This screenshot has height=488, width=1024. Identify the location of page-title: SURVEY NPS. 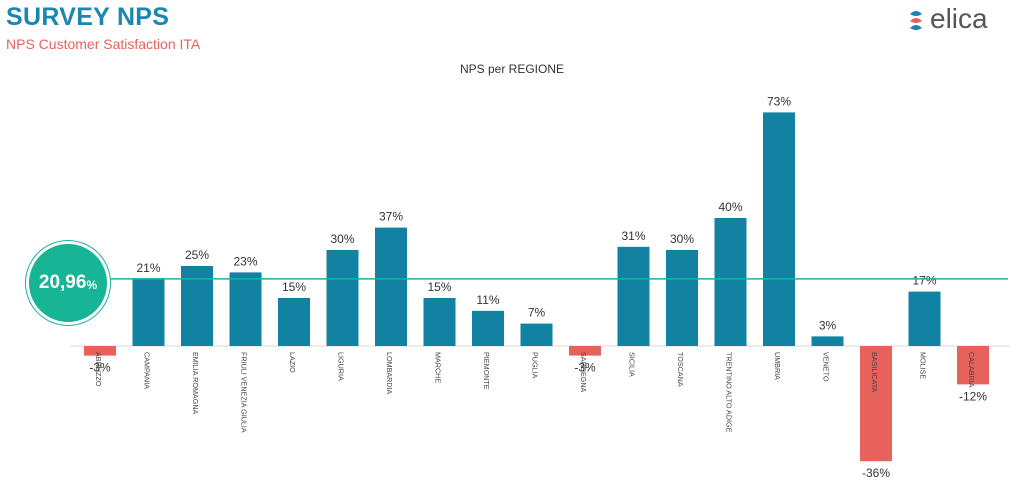
(88, 17).